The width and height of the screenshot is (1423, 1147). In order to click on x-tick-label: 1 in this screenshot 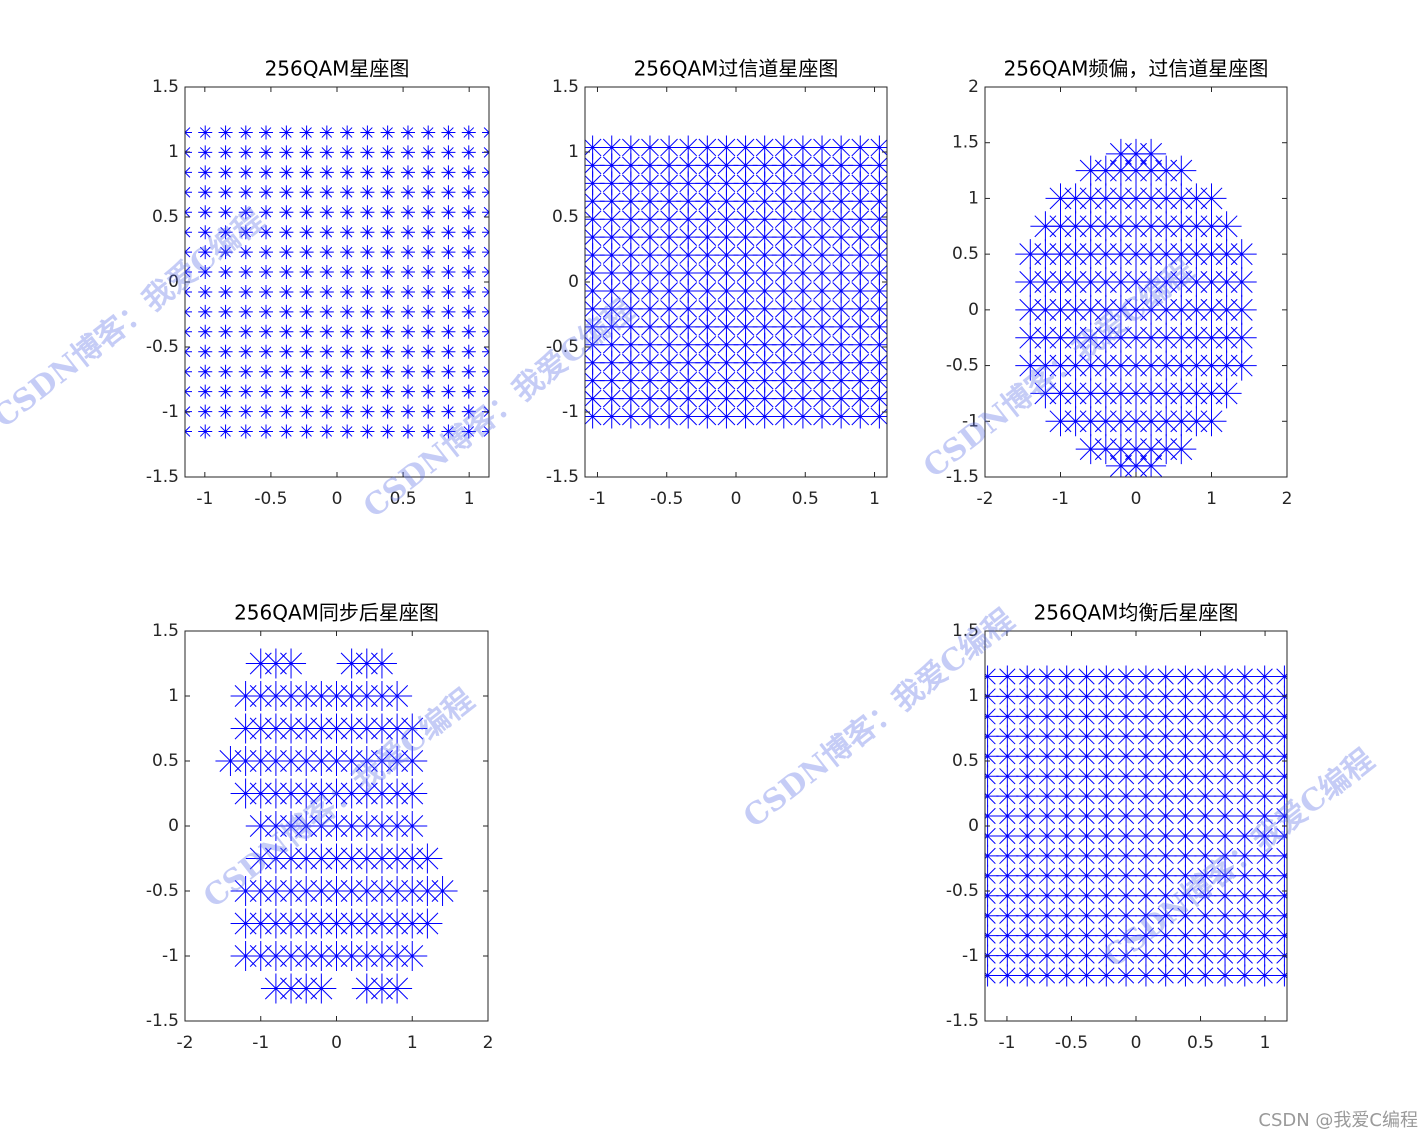, I will do `click(1265, 1043)`.